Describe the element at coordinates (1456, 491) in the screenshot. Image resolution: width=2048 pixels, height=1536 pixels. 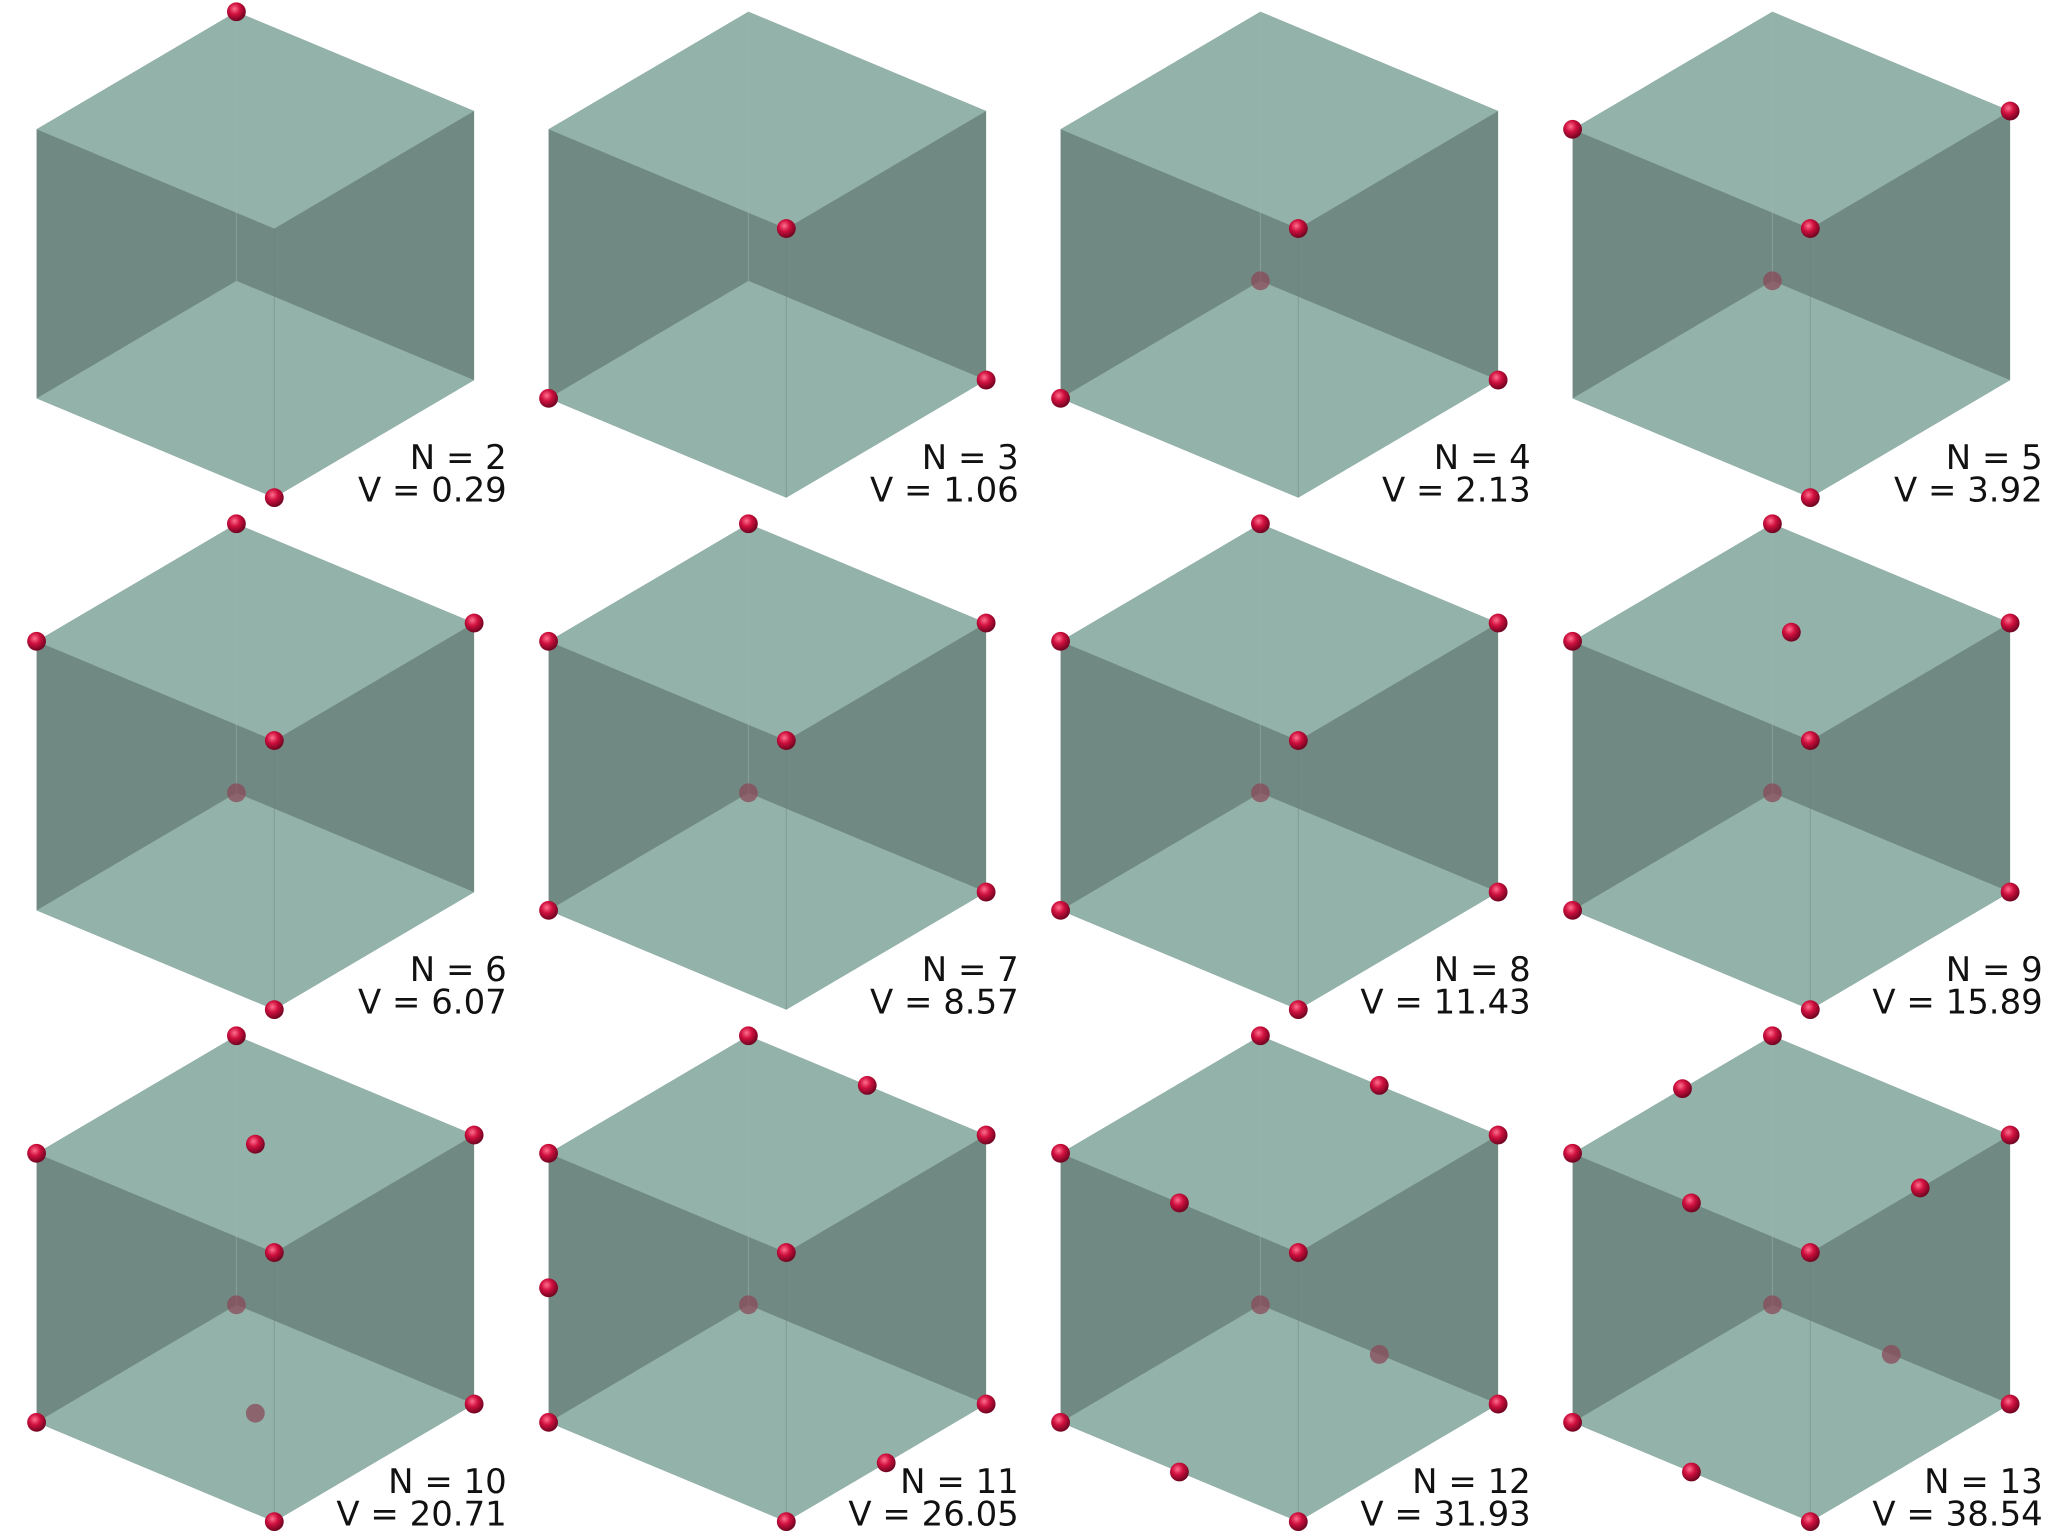
I see `v-label: V = 2.13` at that location.